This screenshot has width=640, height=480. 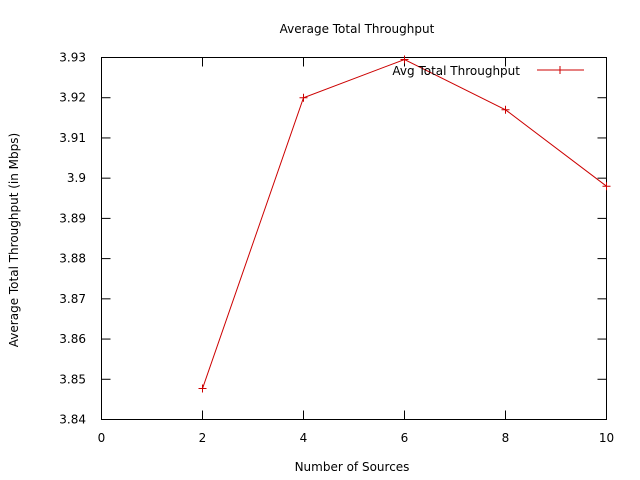 What do you see at coordinates (14, 240) in the screenshot?
I see `y-axis-label: Average Total Throughput (in Mbps)` at bounding box center [14, 240].